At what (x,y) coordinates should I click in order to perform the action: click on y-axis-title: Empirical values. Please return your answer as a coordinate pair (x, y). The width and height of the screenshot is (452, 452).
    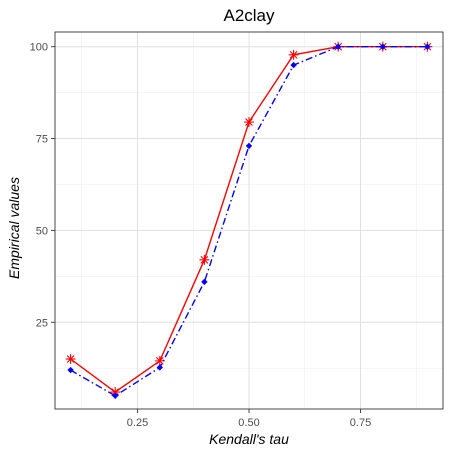
    Looking at the image, I should click on (14, 228).